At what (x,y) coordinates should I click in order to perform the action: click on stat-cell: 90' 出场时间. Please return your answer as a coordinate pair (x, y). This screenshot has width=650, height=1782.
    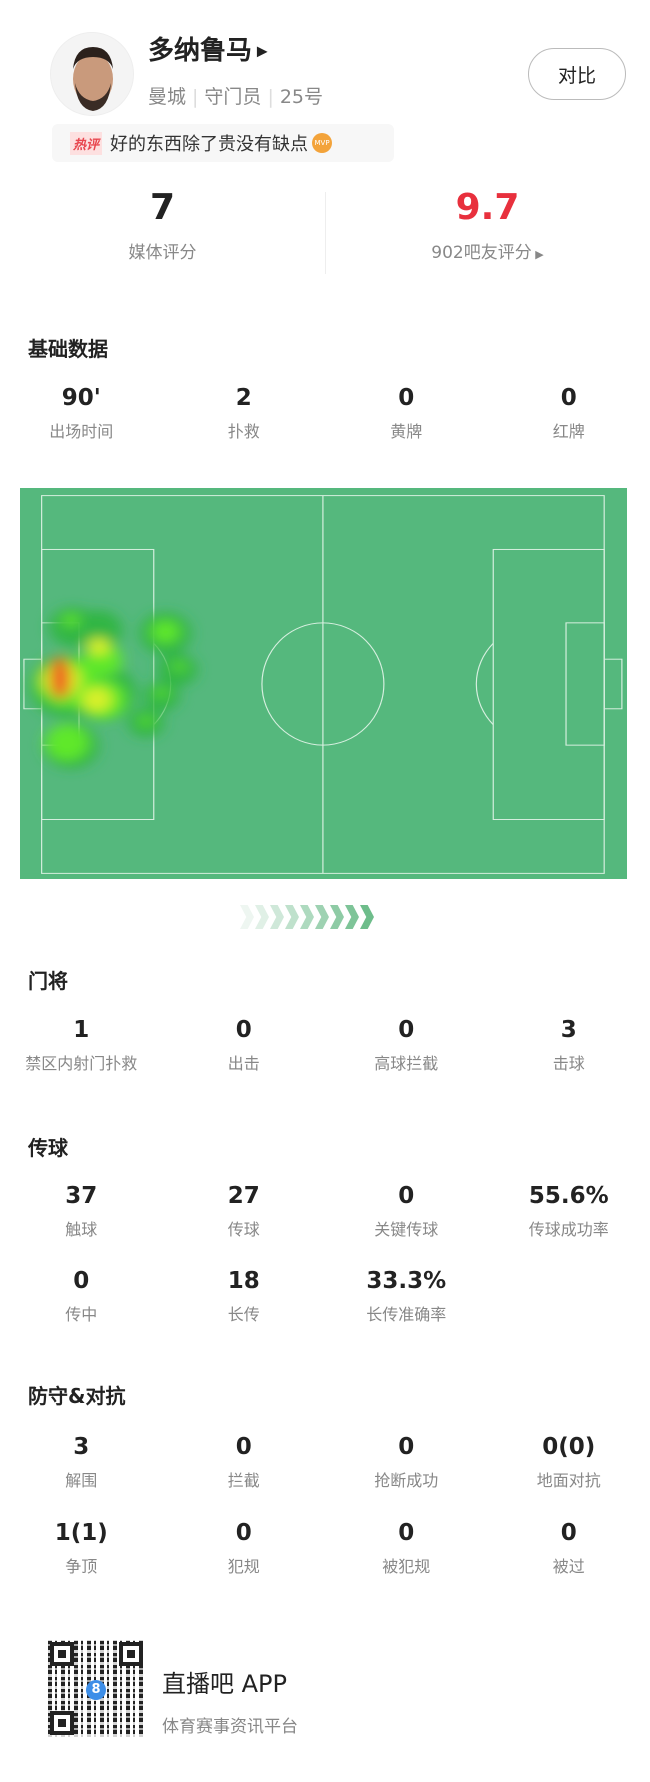
    Looking at the image, I should click on (81, 413).